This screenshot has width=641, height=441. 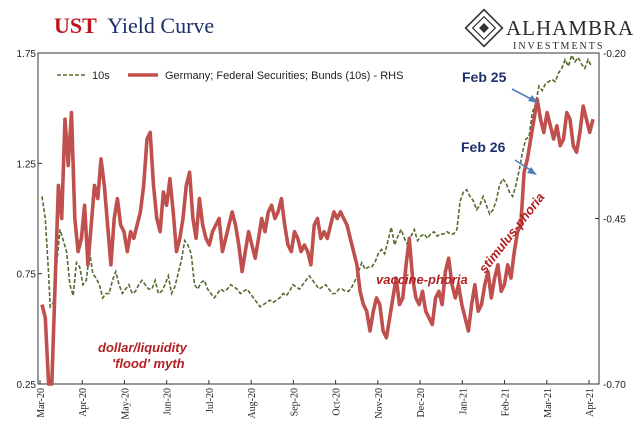 What do you see at coordinates (27, 385) in the screenshot?
I see `left-tick-label: 0.25` at bounding box center [27, 385].